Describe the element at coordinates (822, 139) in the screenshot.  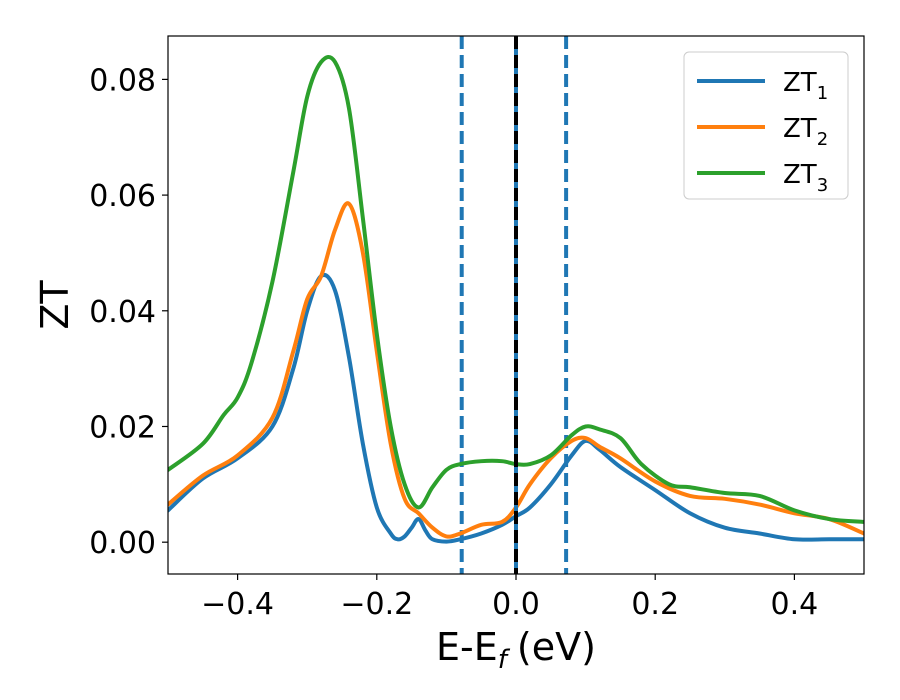
I see `legend-label-subscript: 2` at that location.